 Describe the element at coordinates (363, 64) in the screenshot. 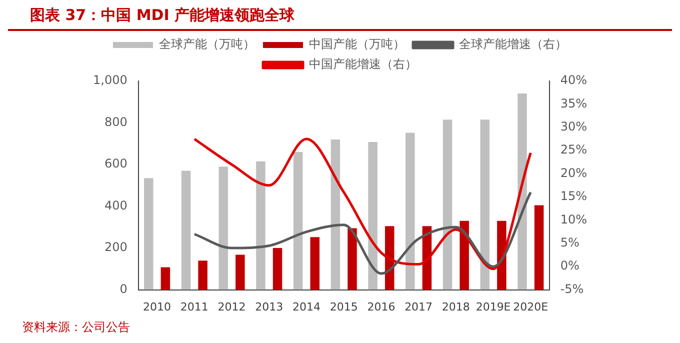

I see `legend-label: 中国产能增速（右）` at that location.